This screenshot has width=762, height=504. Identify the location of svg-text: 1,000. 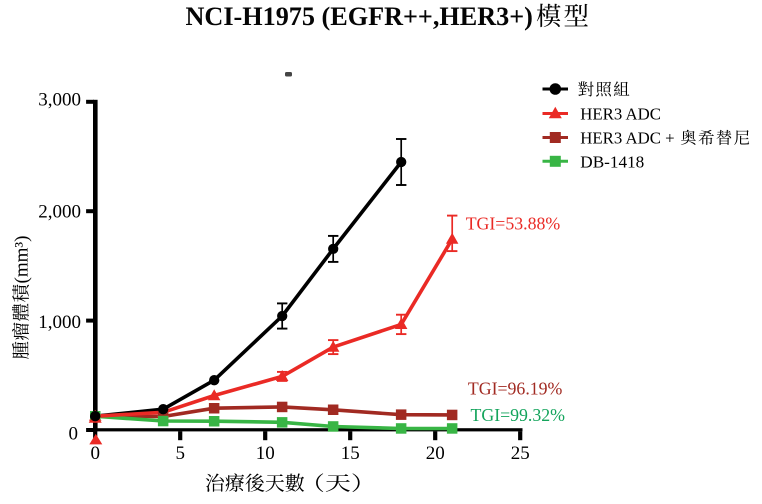
(59, 322).